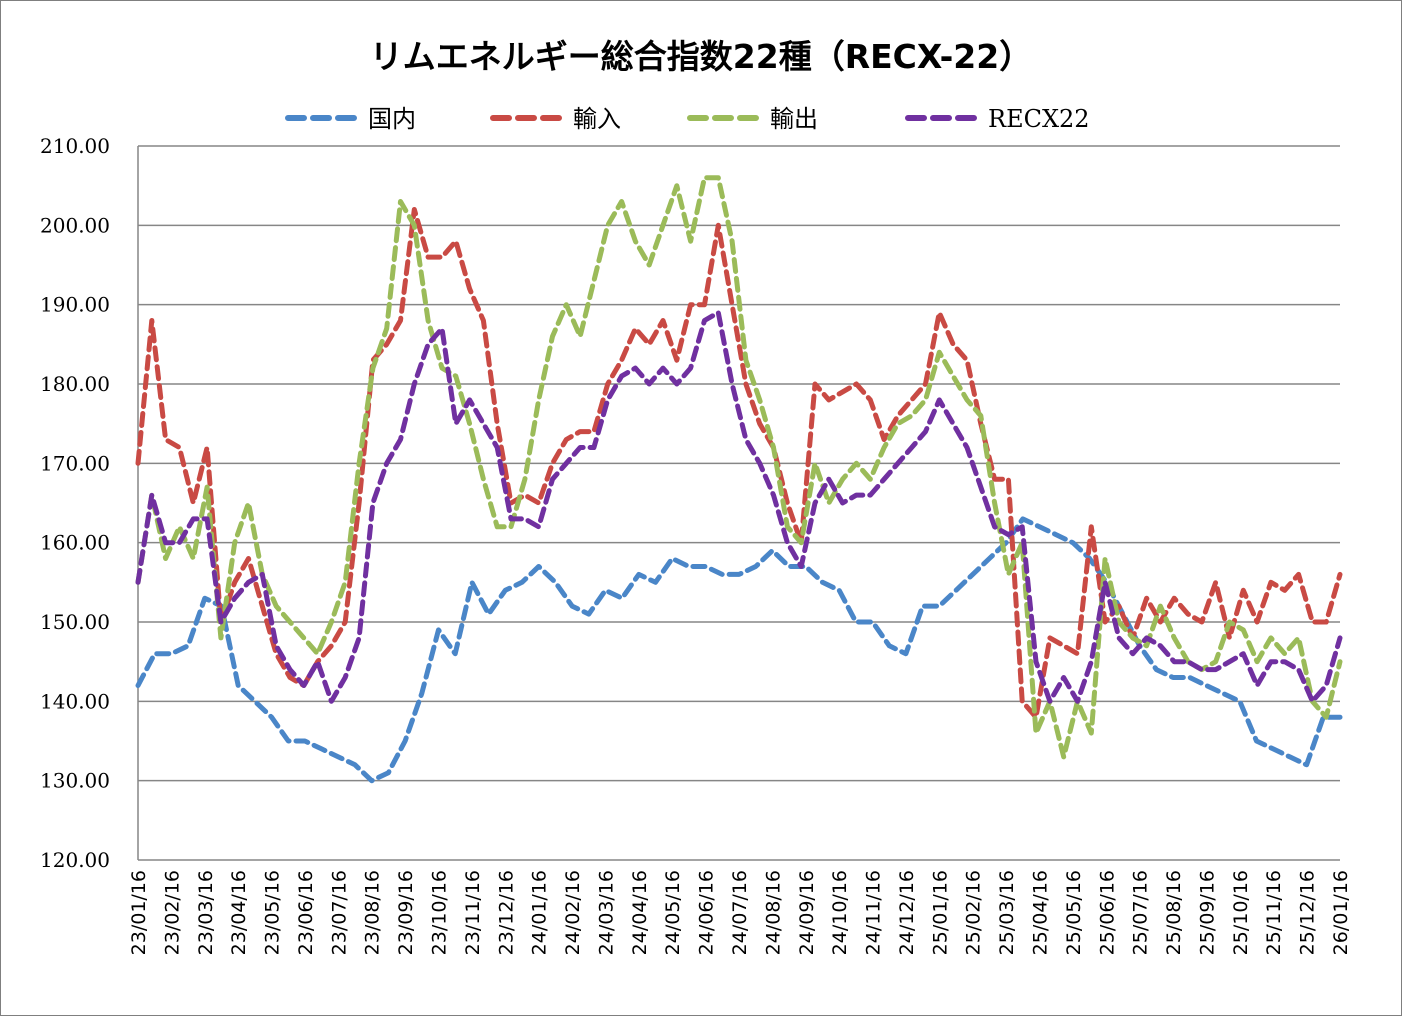 The image size is (1402, 1016). Describe the element at coordinates (206, 912) in the screenshot. I see `x-tick-label: 23/03/16` at that location.